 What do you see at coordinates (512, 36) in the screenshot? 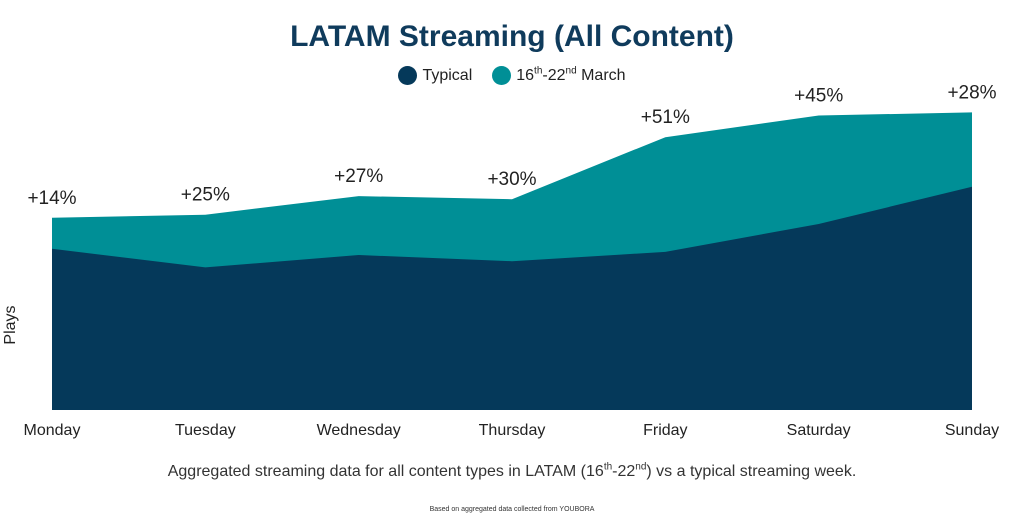
I see `chart-title: LATAM Streaming (All Content)` at bounding box center [512, 36].